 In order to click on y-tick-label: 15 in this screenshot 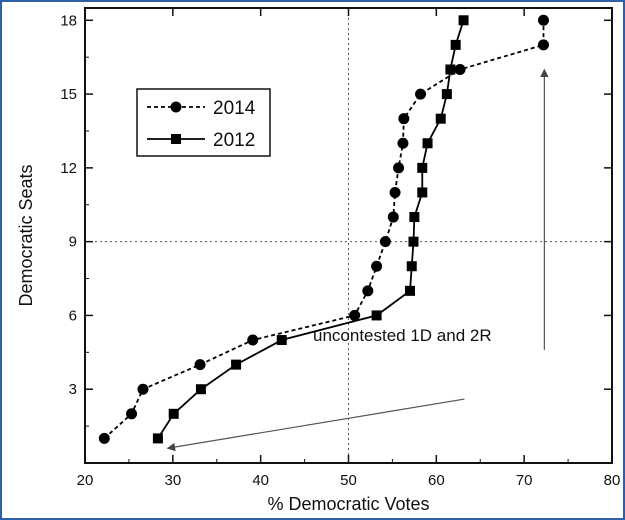, I will do `click(68, 94)`.